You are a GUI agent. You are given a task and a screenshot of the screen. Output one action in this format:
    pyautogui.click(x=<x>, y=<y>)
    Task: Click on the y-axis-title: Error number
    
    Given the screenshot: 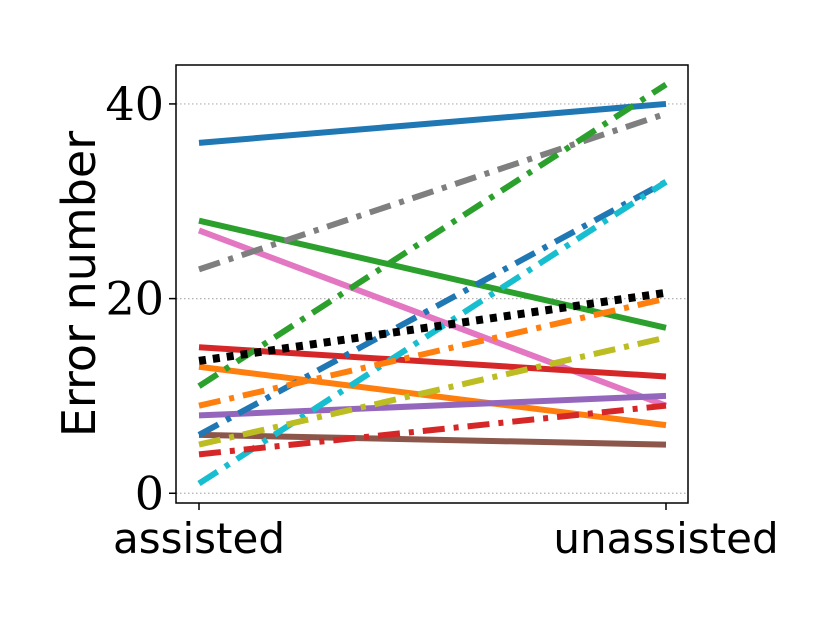 What is the action you would take?
    pyautogui.click(x=79, y=284)
    